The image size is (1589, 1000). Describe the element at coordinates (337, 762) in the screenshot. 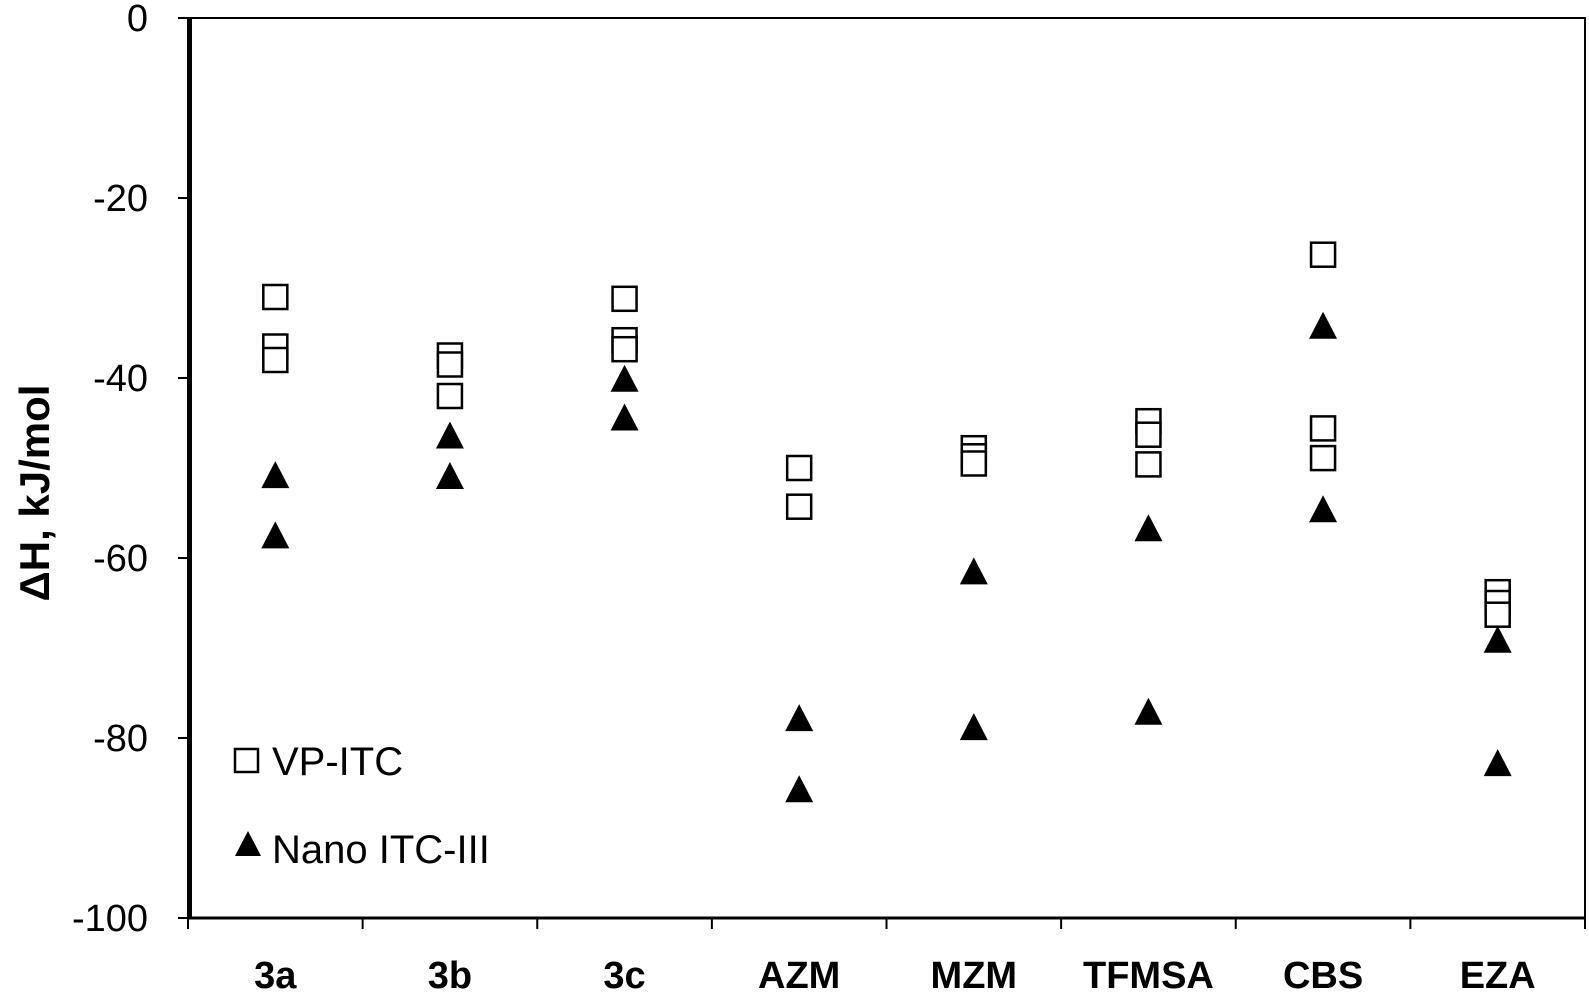

I see `legend-label-vp-itc: VP-ITC` at that location.